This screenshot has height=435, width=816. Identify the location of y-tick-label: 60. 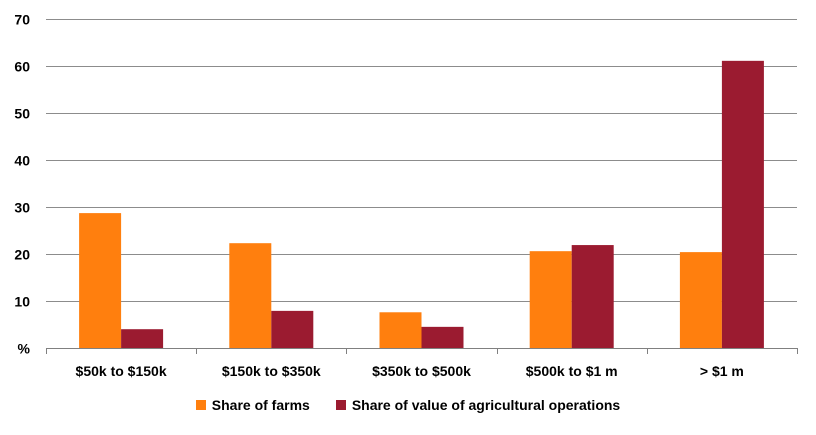
(22, 67).